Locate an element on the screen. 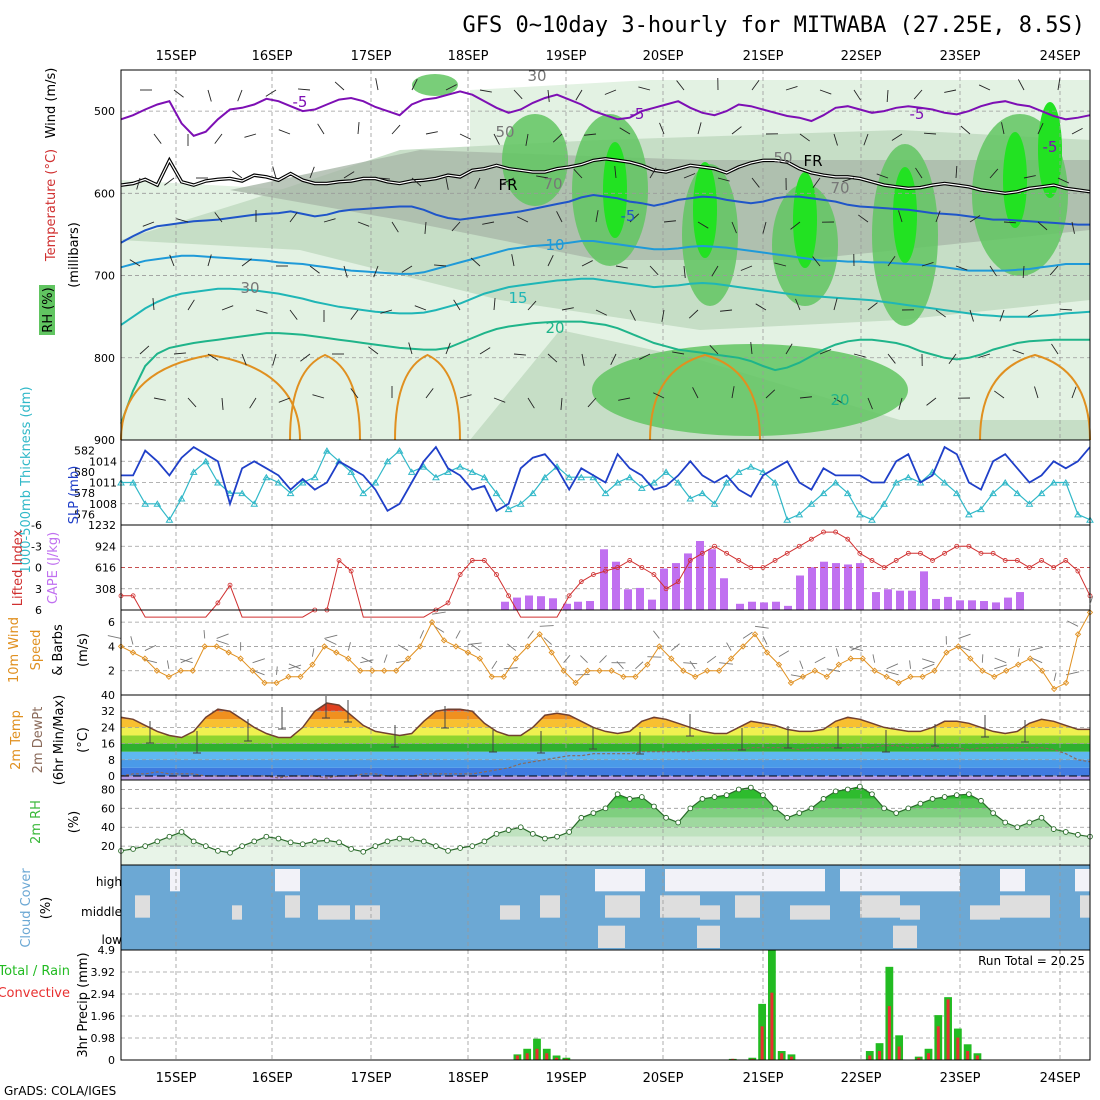  panel-2m-rh: 20 40 60 80 2m RH (%) is located at coordinates (561, 822).